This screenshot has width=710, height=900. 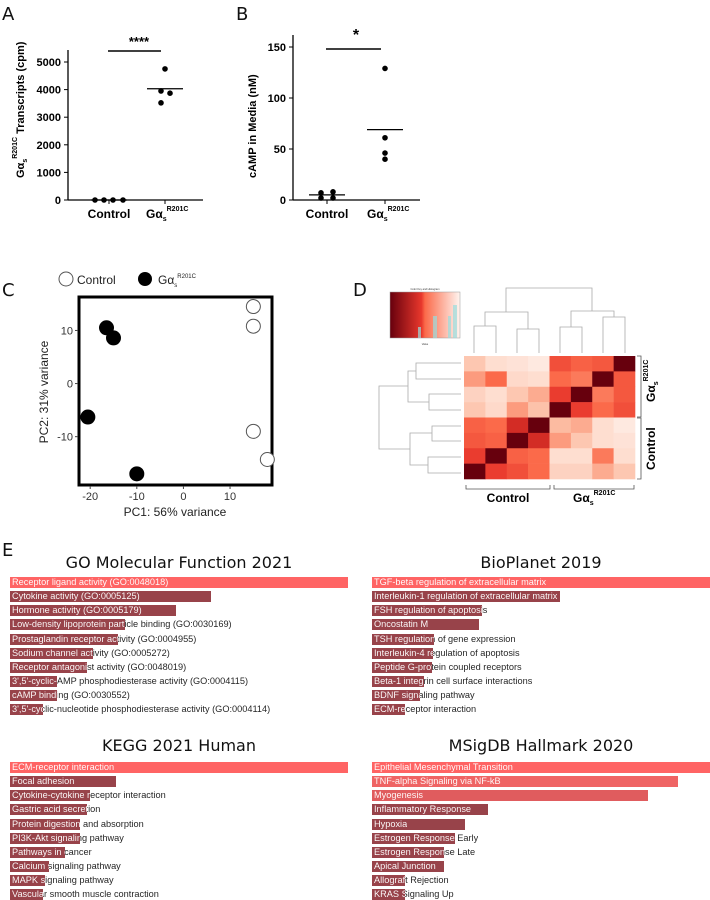 What do you see at coordinates (253, 126) in the screenshot?
I see `panel-b-ylabel: cAMP in Media (nM)` at bounding box center [253, 126].